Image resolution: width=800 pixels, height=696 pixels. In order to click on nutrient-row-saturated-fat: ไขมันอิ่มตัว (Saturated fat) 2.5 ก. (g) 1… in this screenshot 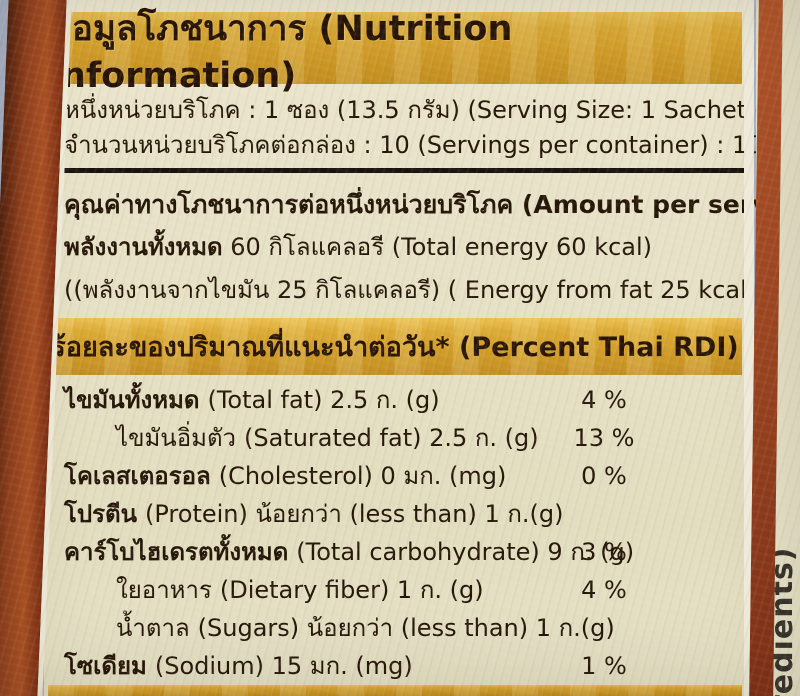, I will do `click(399, 438)`.